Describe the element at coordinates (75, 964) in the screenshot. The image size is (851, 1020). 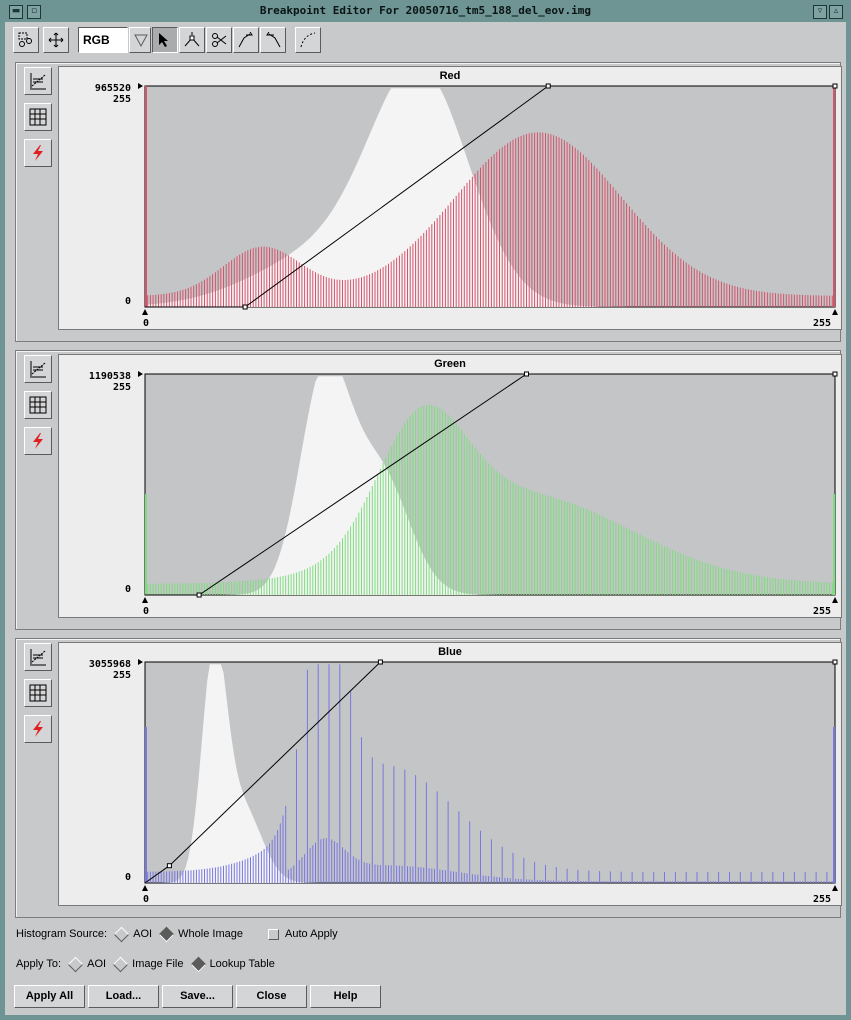
I see `at-aoi-radio` at that location.